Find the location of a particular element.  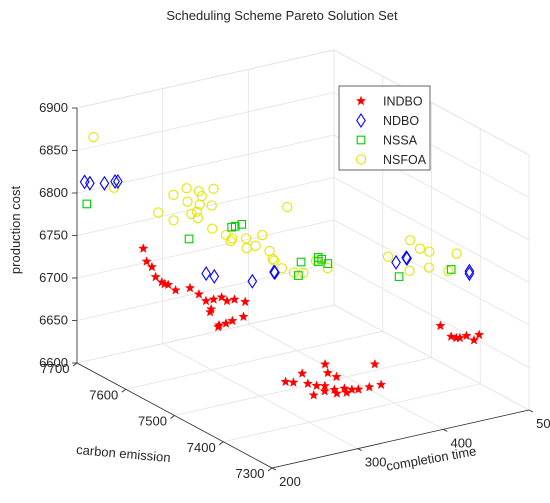

box-edge is located at coordinates (431, 102).